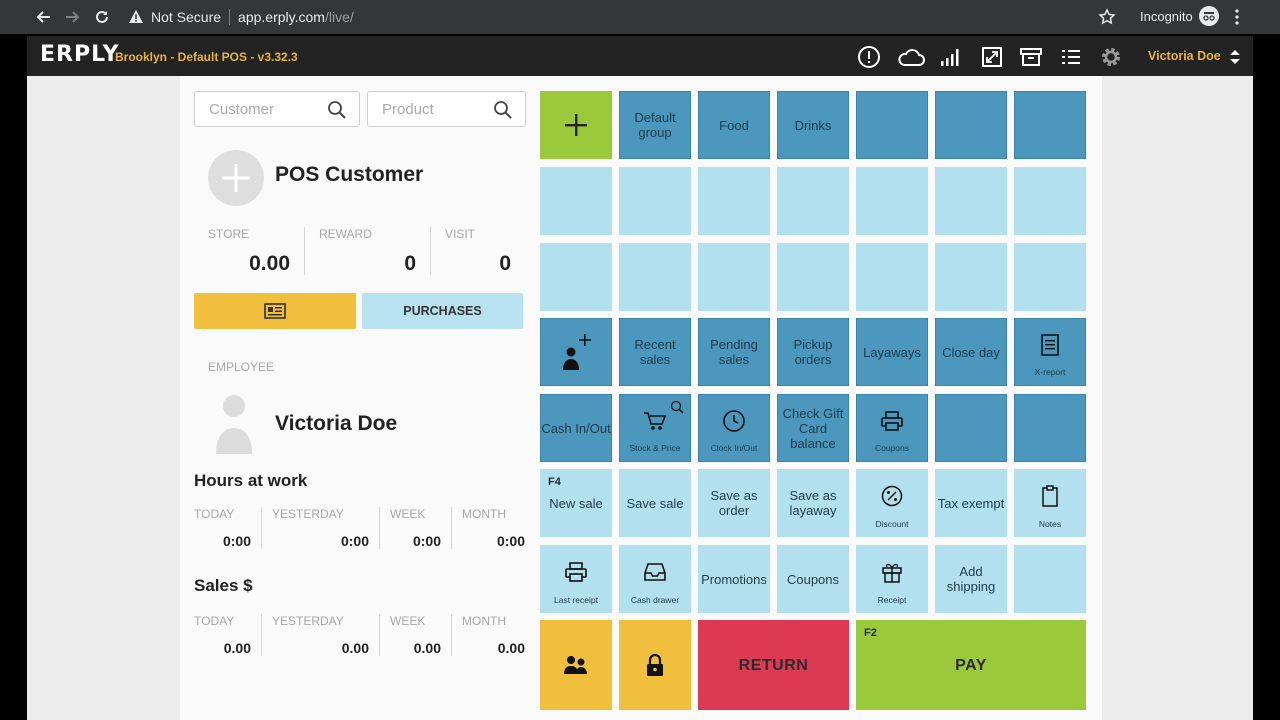  Describe the element at coordinates (813, 125) in the screenshot. I see `drinks-button: Drinks` at that location.